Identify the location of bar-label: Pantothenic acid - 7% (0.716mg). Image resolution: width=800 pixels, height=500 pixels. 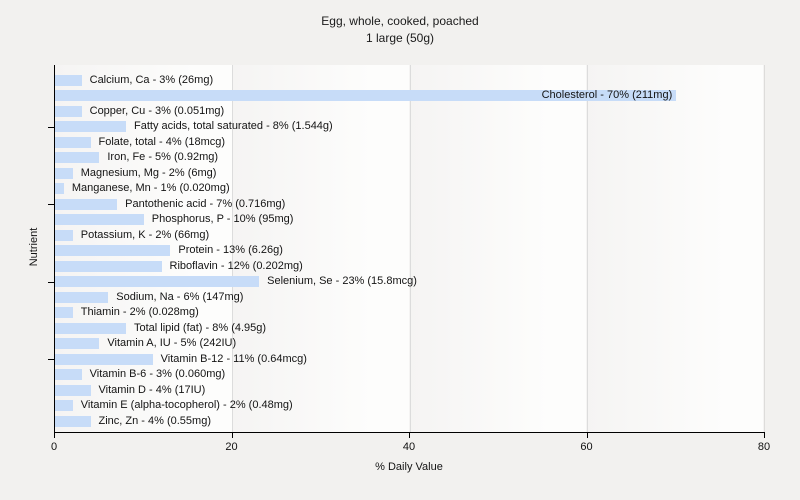
(205, 203).